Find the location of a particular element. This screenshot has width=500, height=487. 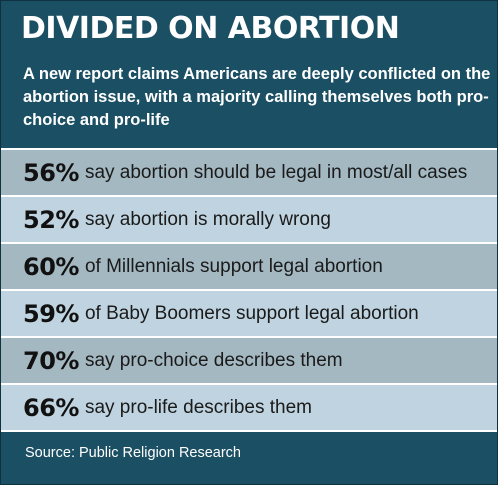

stat-description: say pro-life describes them is located at coordinates (198, 407).